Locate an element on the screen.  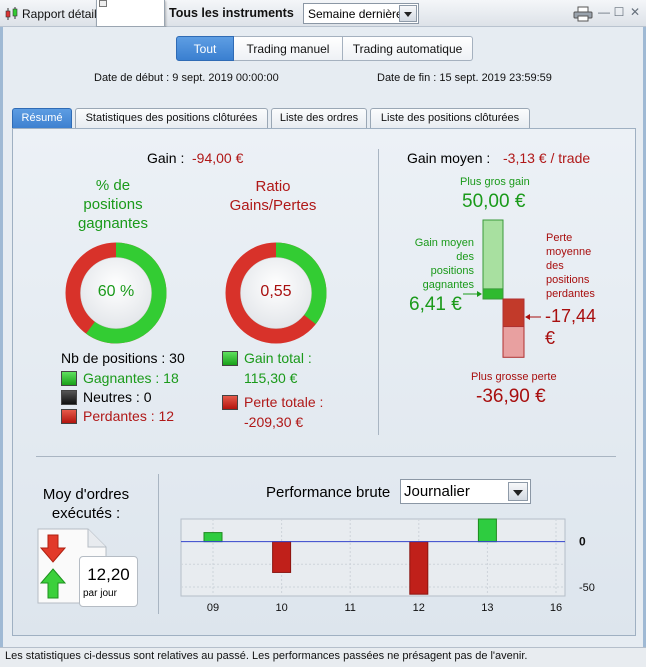
orders-value-box: 12,20 par jour is located at coordinates (108, 581).